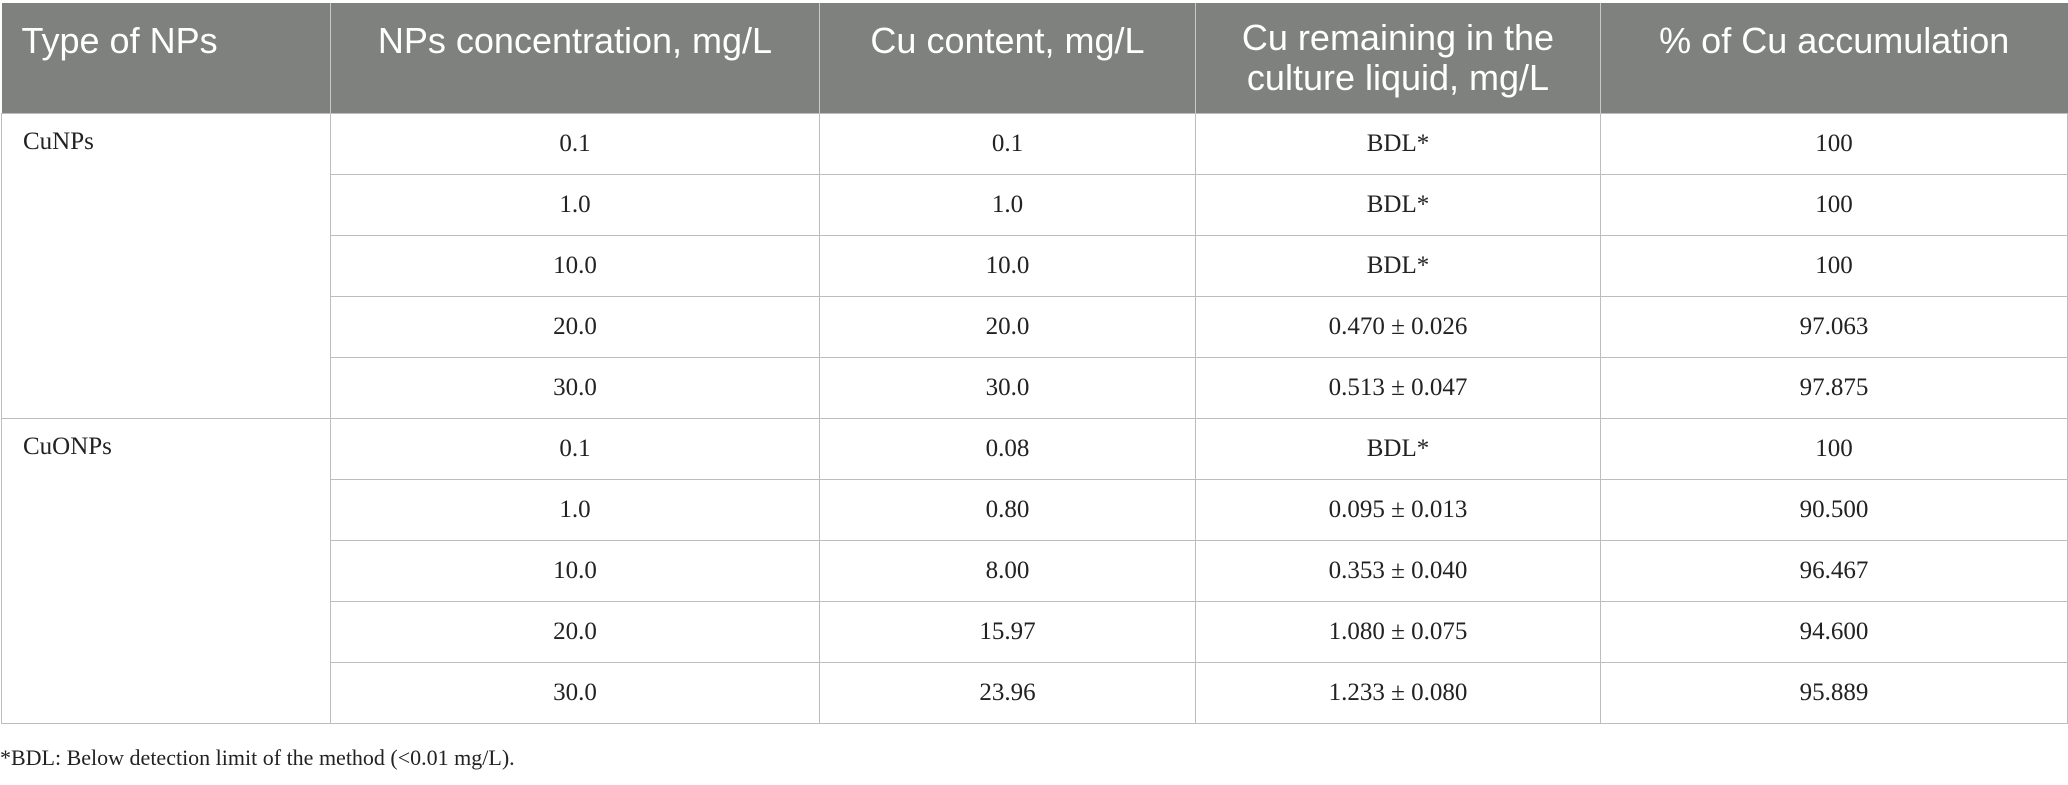 This screenshot has width=2068, height=785. I want to click on group-type-cell: CuONPs, so click(166, 570).